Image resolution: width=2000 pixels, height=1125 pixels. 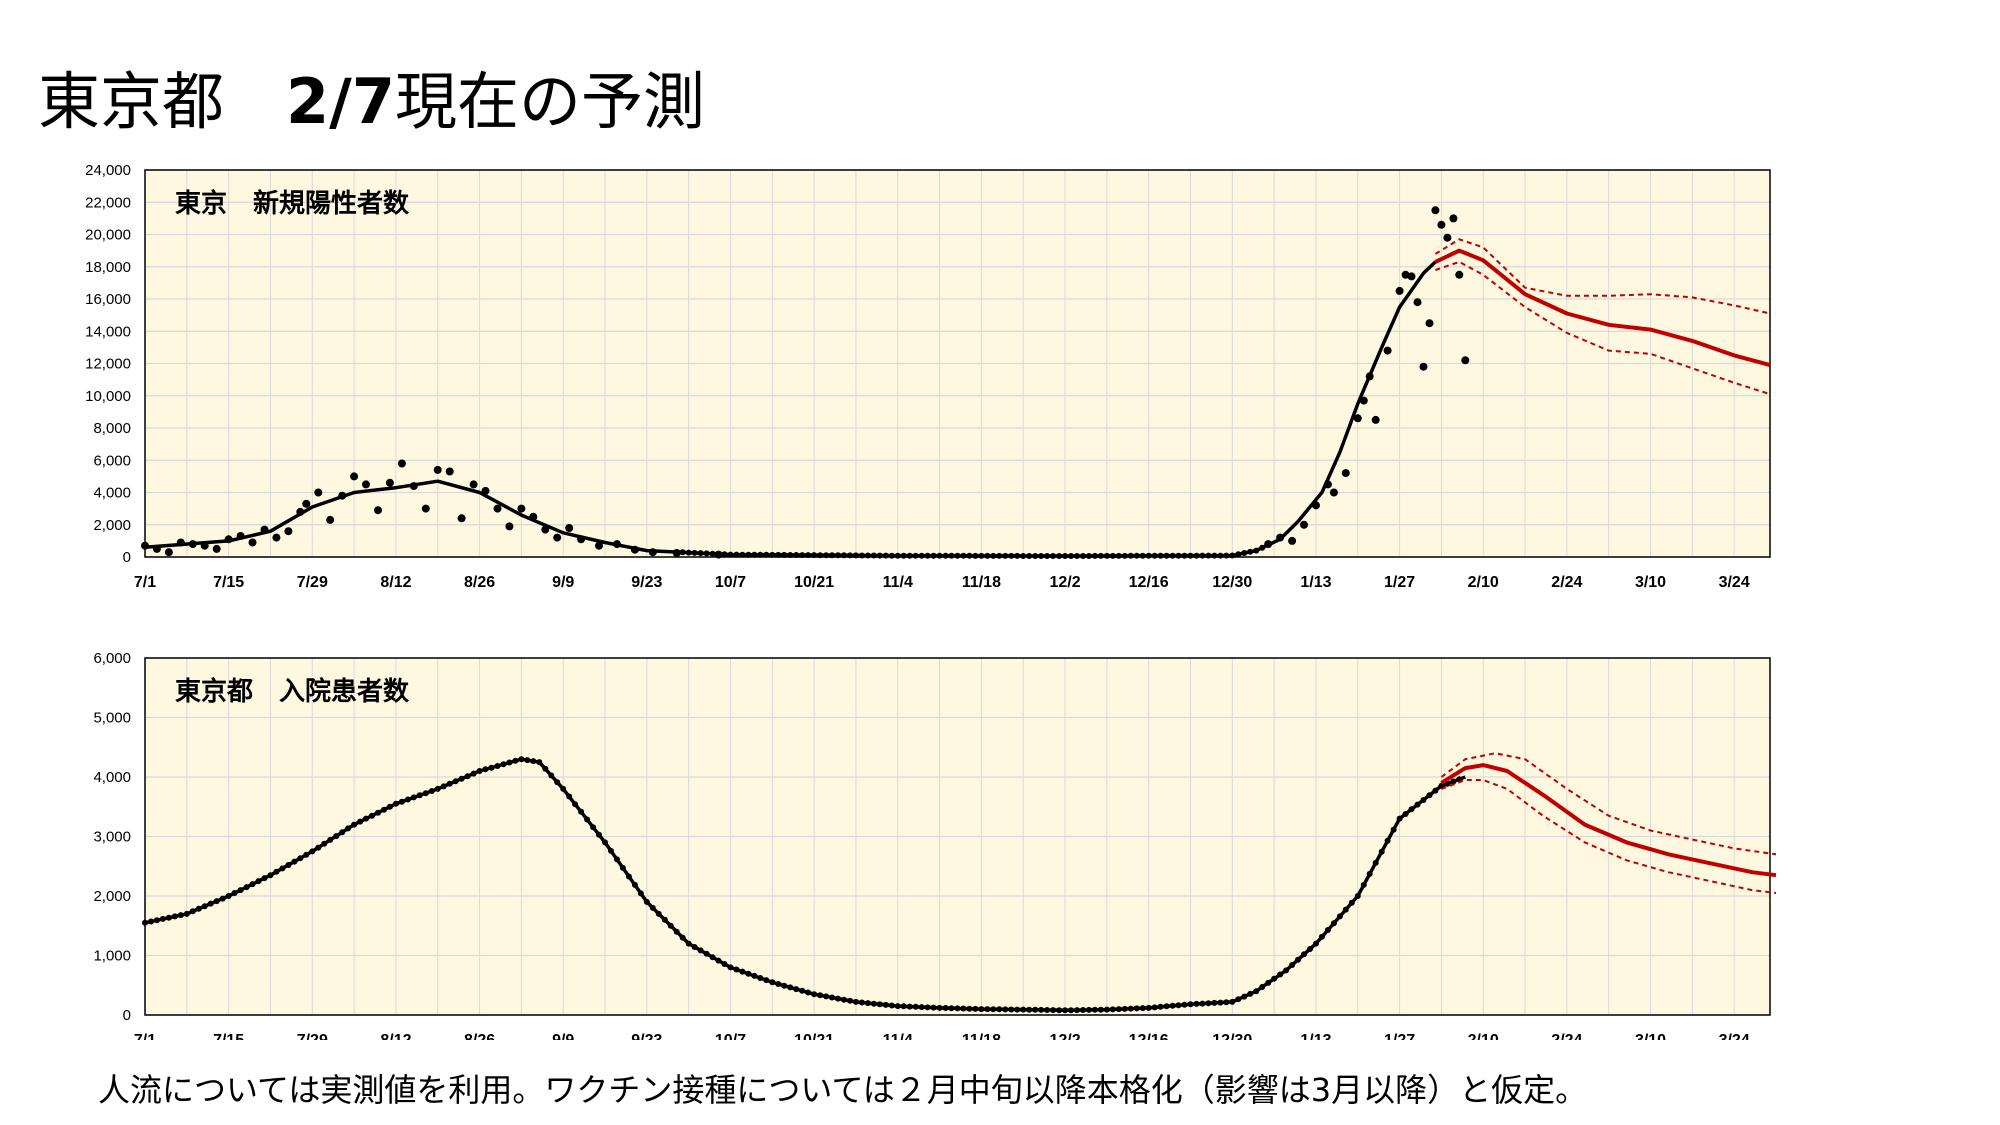 I want to click on title-date: 2/7, so click(x=340, y=101).